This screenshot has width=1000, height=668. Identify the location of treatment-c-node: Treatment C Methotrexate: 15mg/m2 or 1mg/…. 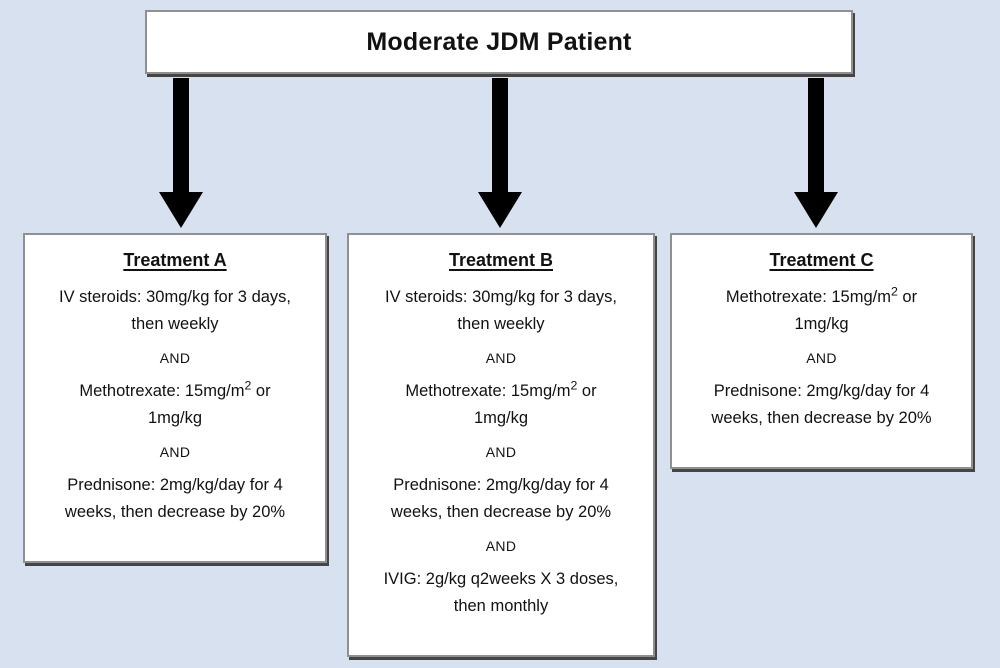
(821, 351).